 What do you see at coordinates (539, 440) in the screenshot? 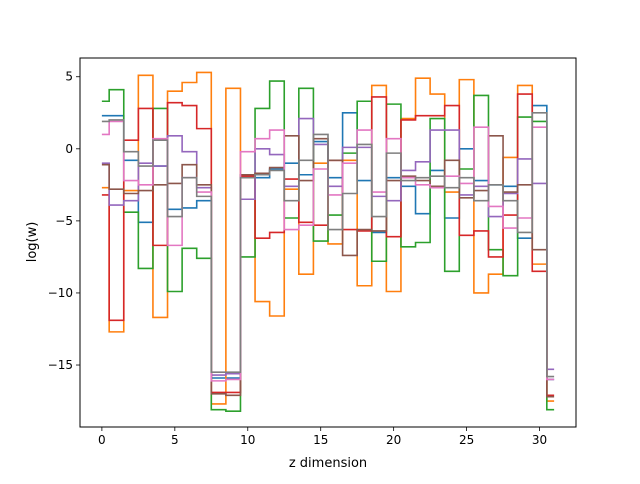
I see `x-tick-label: 30` at bounding box center [539, 440].